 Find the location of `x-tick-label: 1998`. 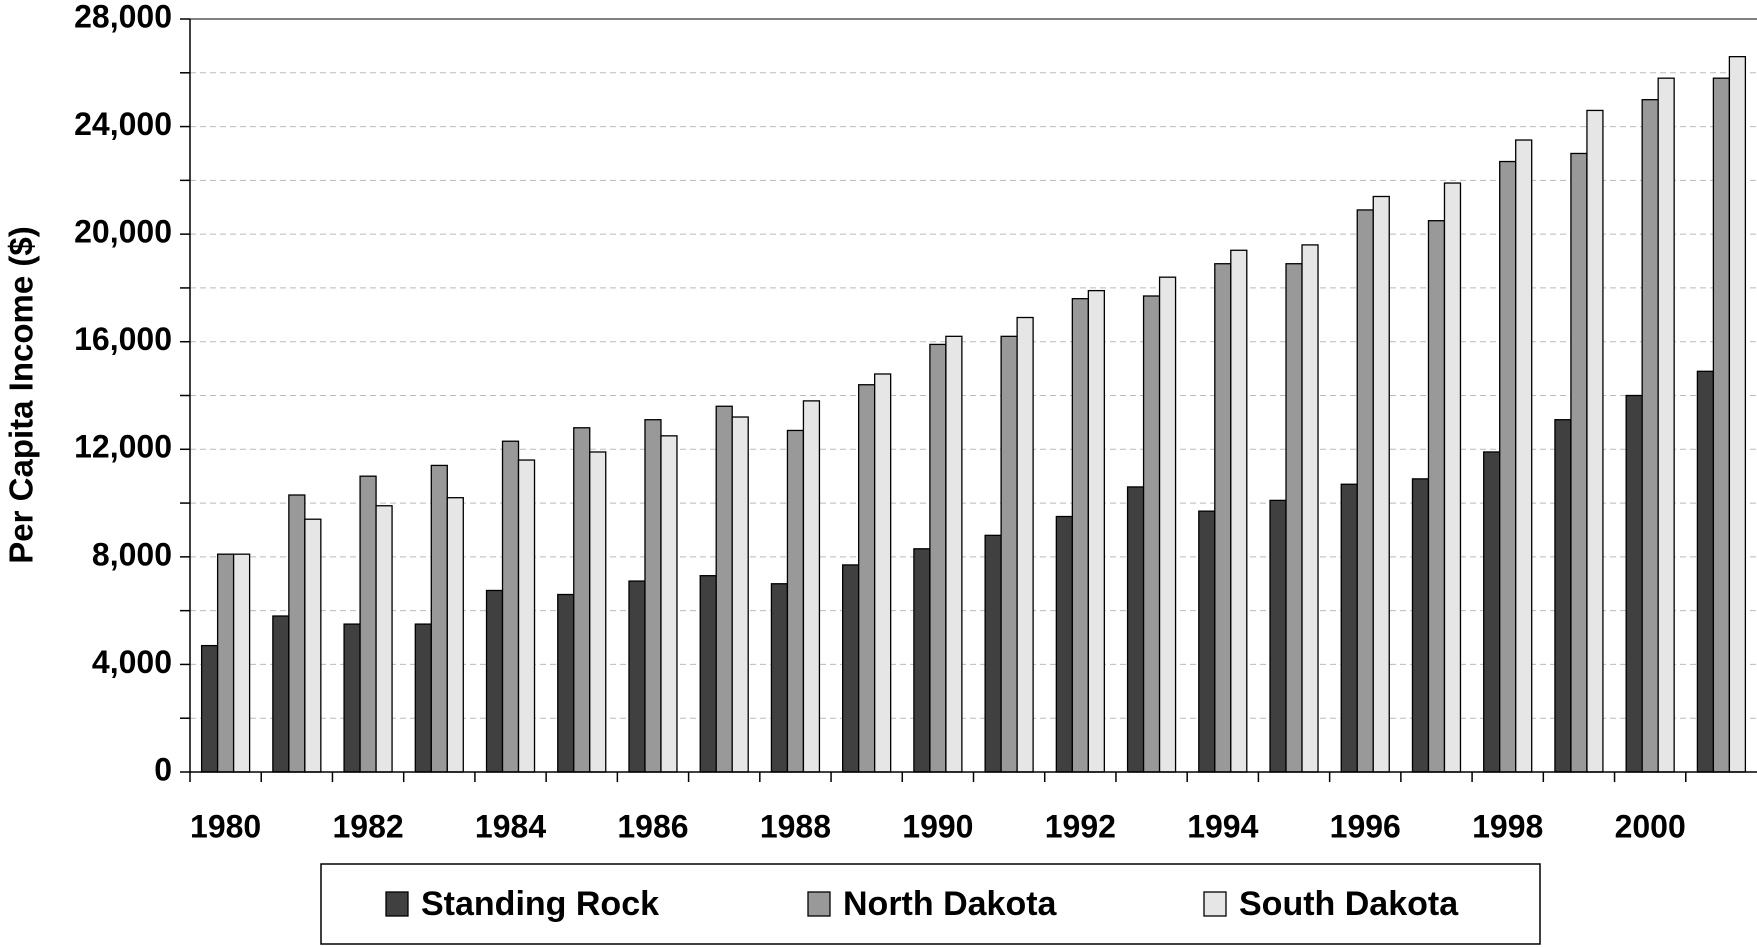

x-tick-label: 1998 is located at coordinates (1507, 826).